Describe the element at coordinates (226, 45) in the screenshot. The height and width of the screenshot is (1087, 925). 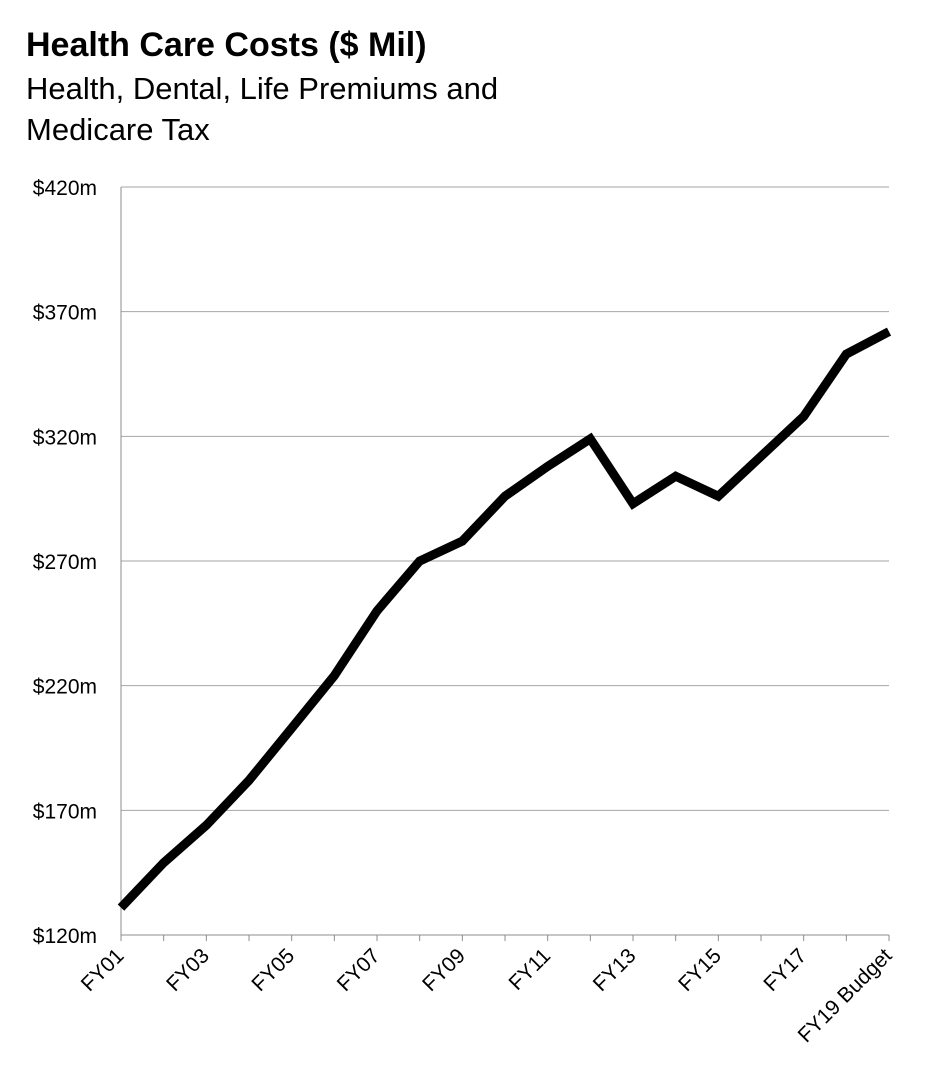
I see `chart-title: Health Care Costs ($ Mil)` at that location.